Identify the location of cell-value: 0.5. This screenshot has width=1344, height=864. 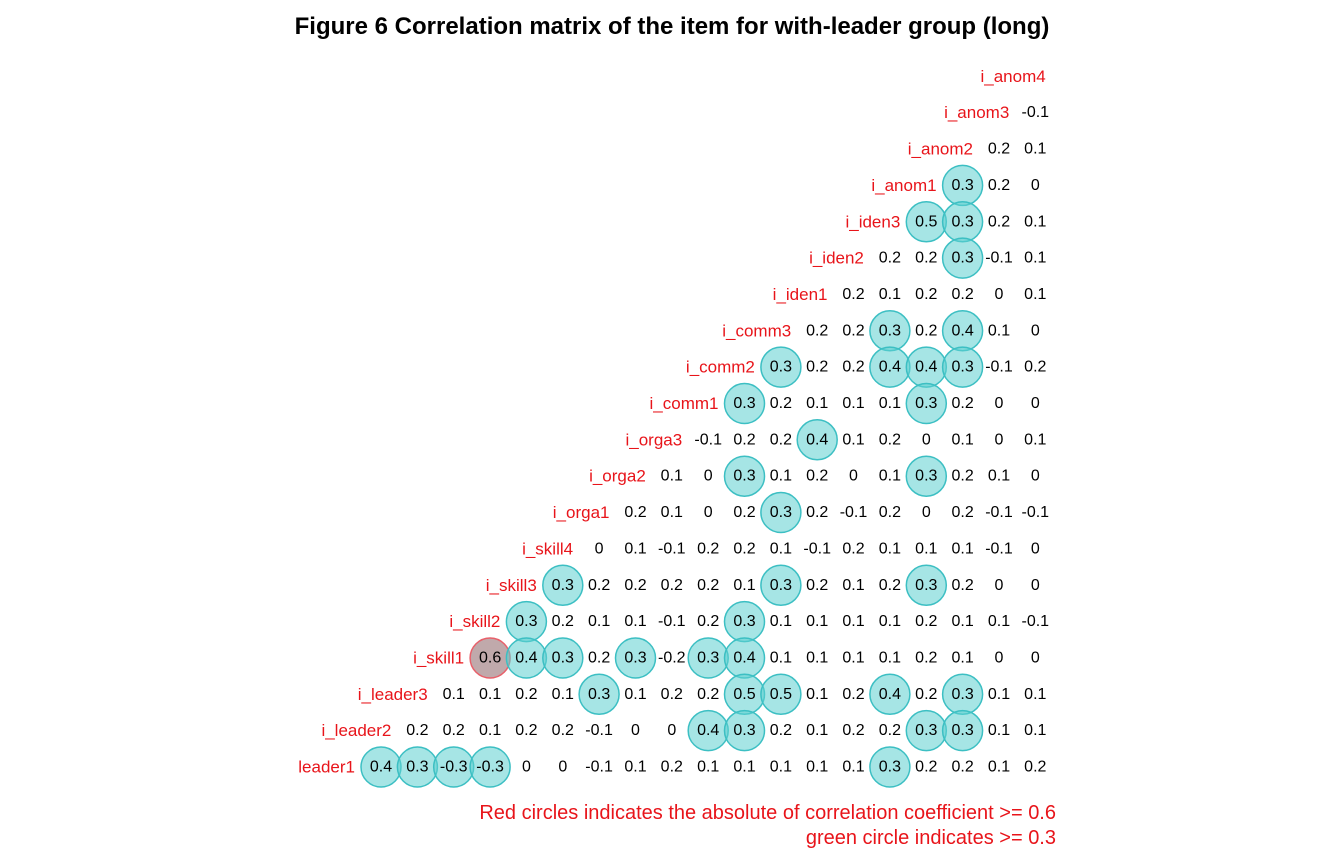
(744, 694).